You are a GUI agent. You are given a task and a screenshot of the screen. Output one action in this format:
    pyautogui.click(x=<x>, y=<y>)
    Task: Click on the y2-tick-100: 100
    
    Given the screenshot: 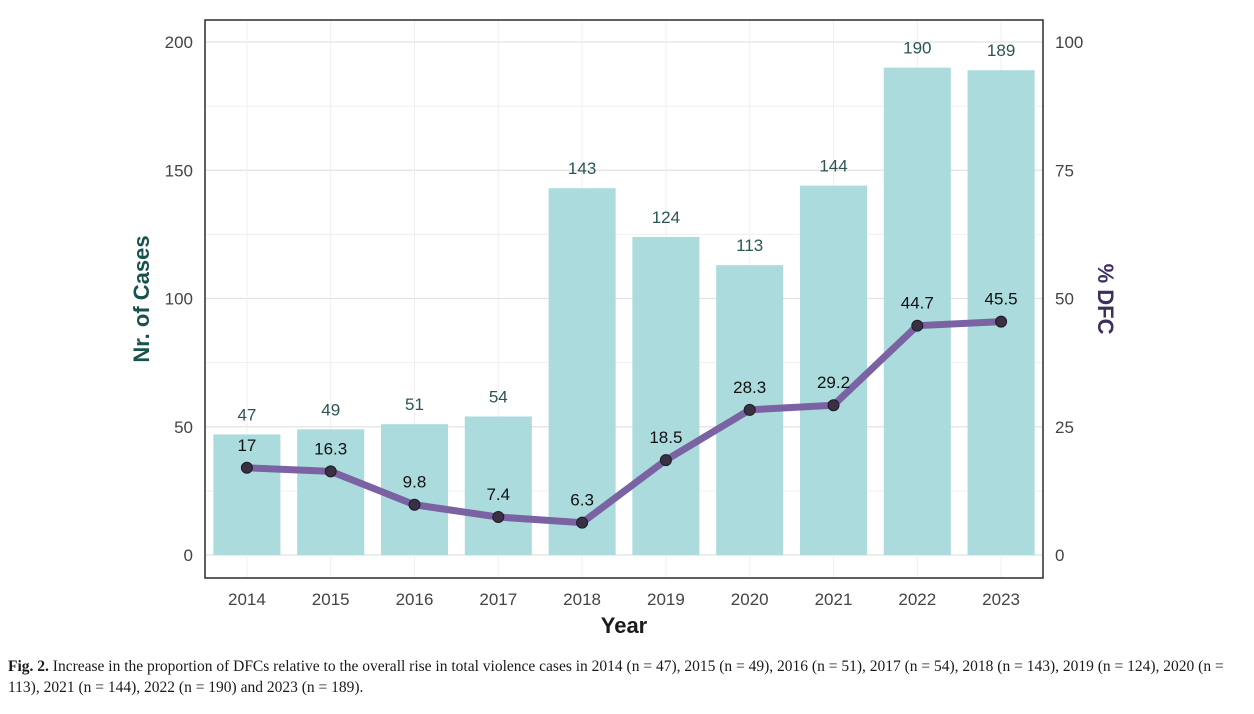 What is the action you would take?
    pyautogui.click(x=1069, y=42)
    